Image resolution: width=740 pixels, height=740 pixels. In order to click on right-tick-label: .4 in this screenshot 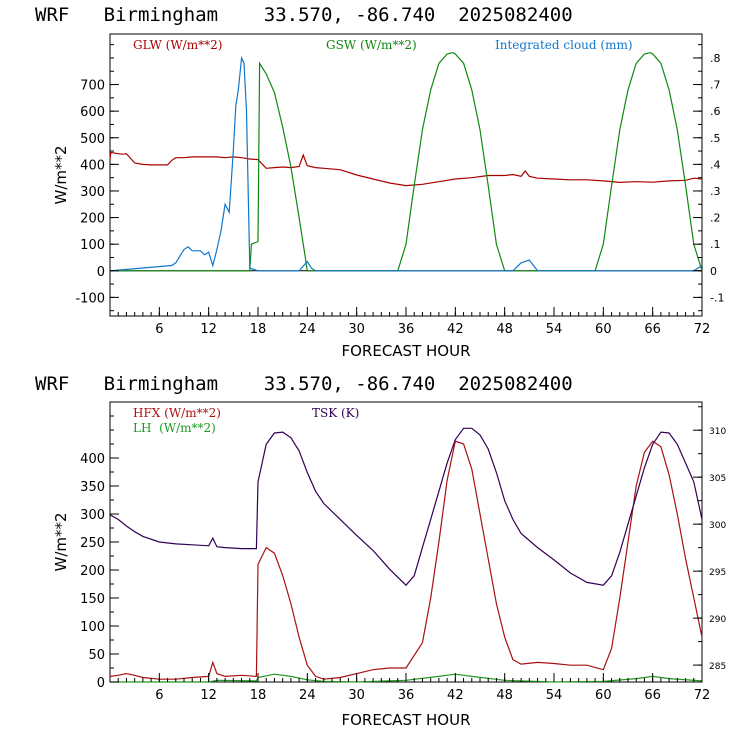, I will do `click(715, 164)`.